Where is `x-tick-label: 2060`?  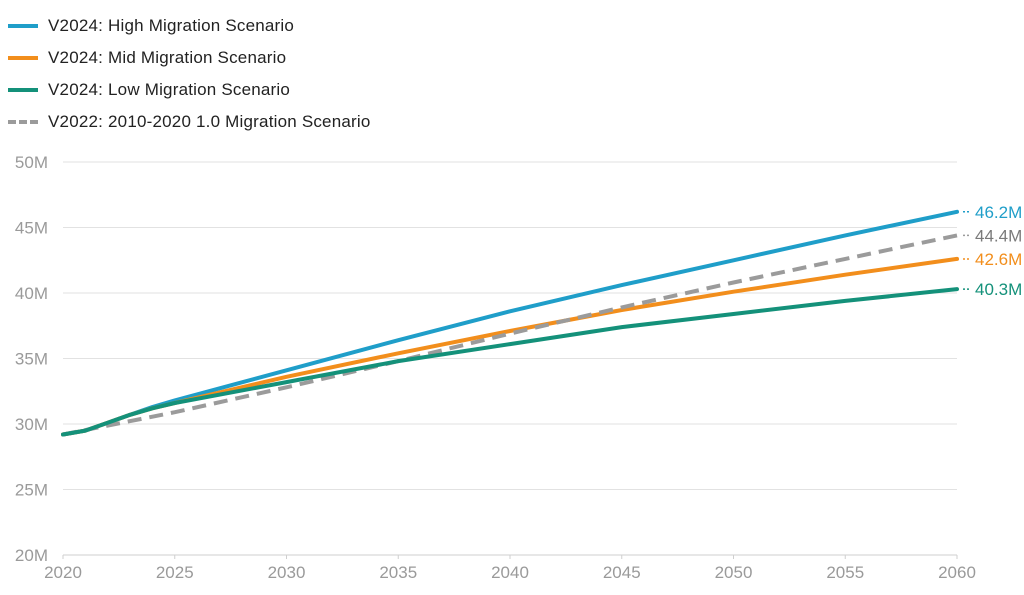 x-tick-label: 2060 is located at coordinates (957, 572).